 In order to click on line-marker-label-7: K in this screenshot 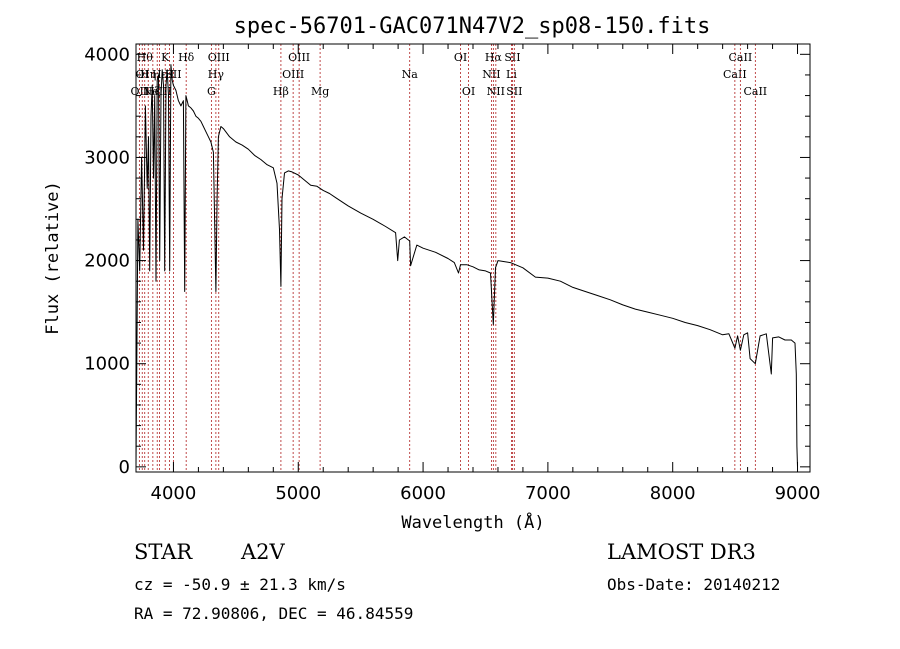, I will do `click(165, 57)`.